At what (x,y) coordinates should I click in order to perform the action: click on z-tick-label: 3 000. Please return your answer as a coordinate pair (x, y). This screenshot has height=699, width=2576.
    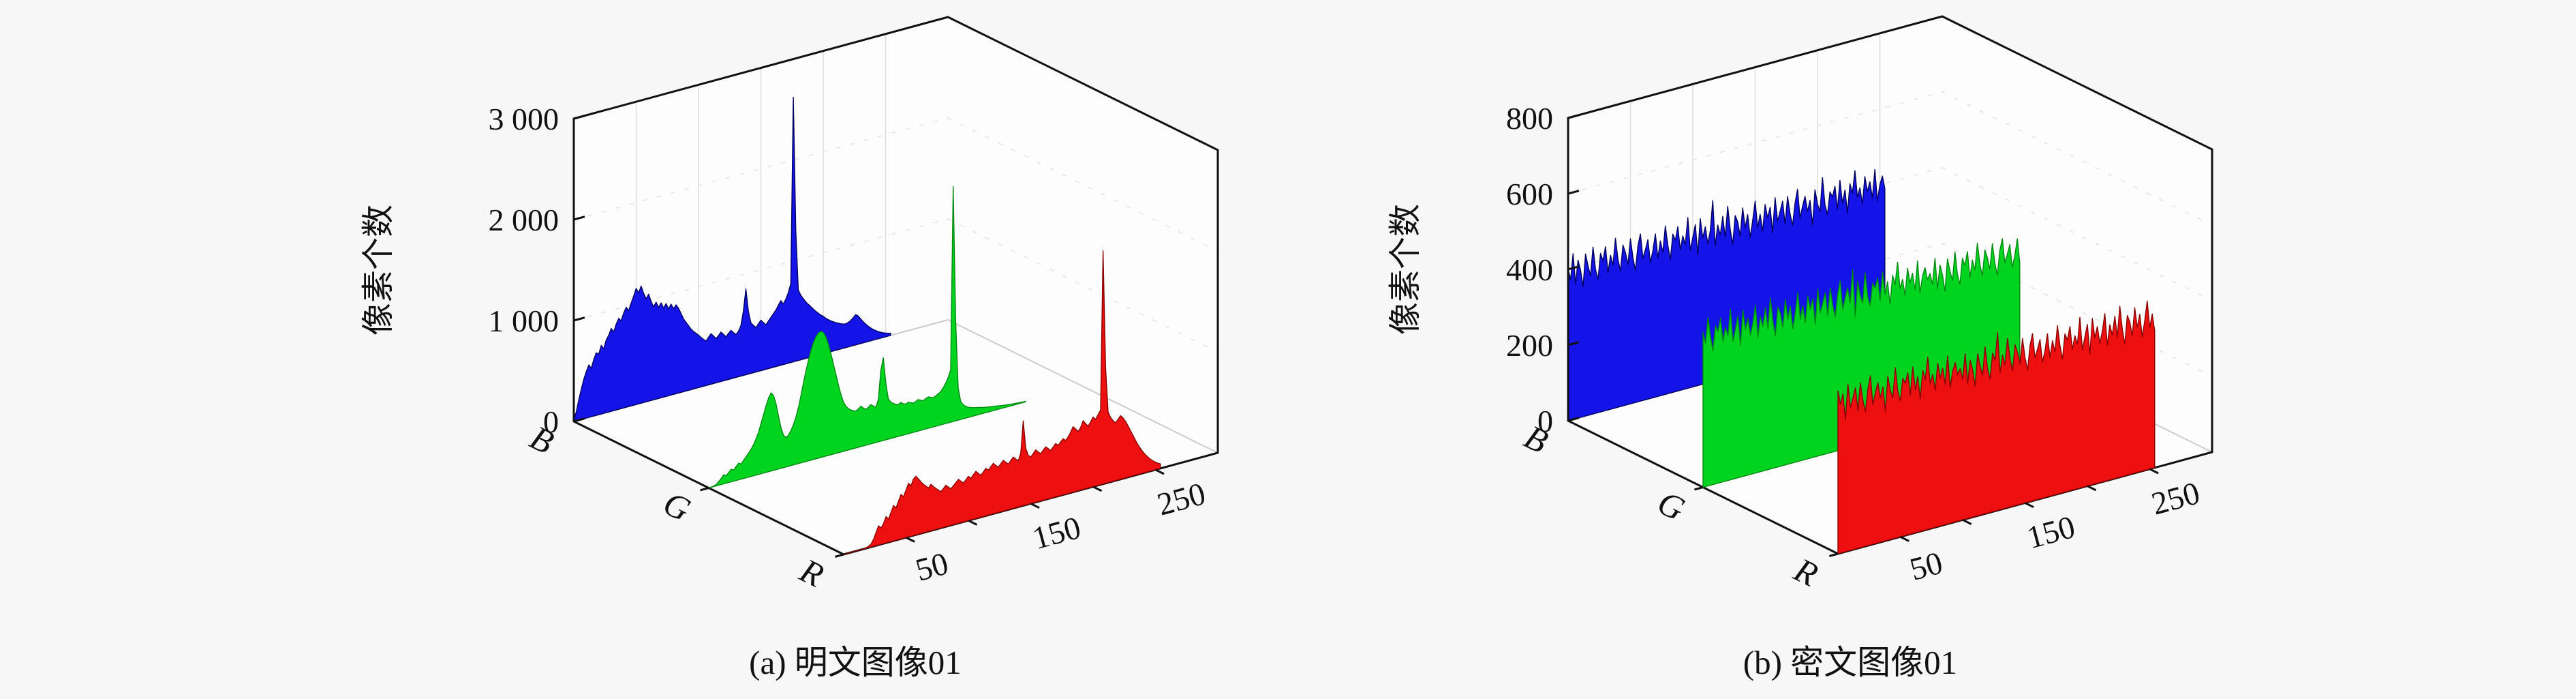
    Looking at the image, I should click on (524, 119).